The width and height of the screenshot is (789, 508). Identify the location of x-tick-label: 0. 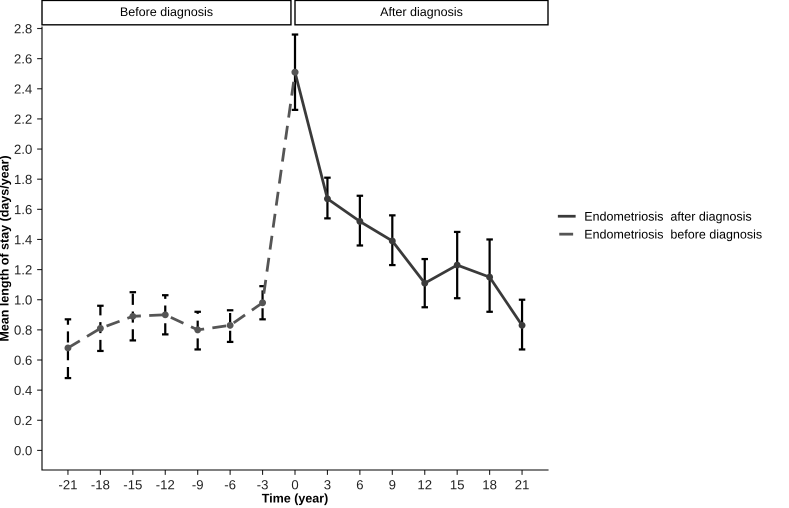
(295, 485).